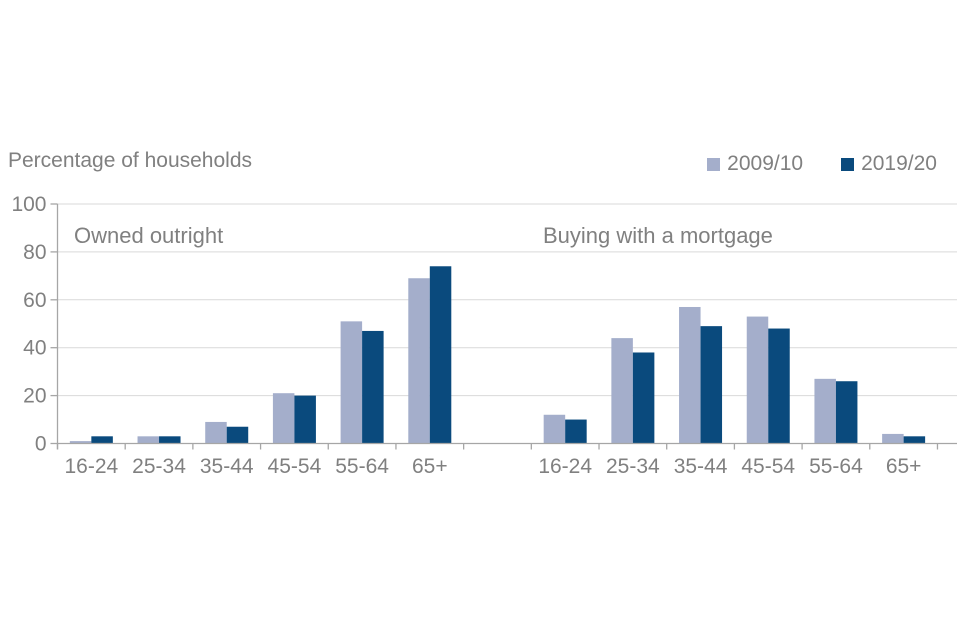 The image size is (960, 640). I want to click on panel-title-owned-outright: Owned outright, so click(148, 235).